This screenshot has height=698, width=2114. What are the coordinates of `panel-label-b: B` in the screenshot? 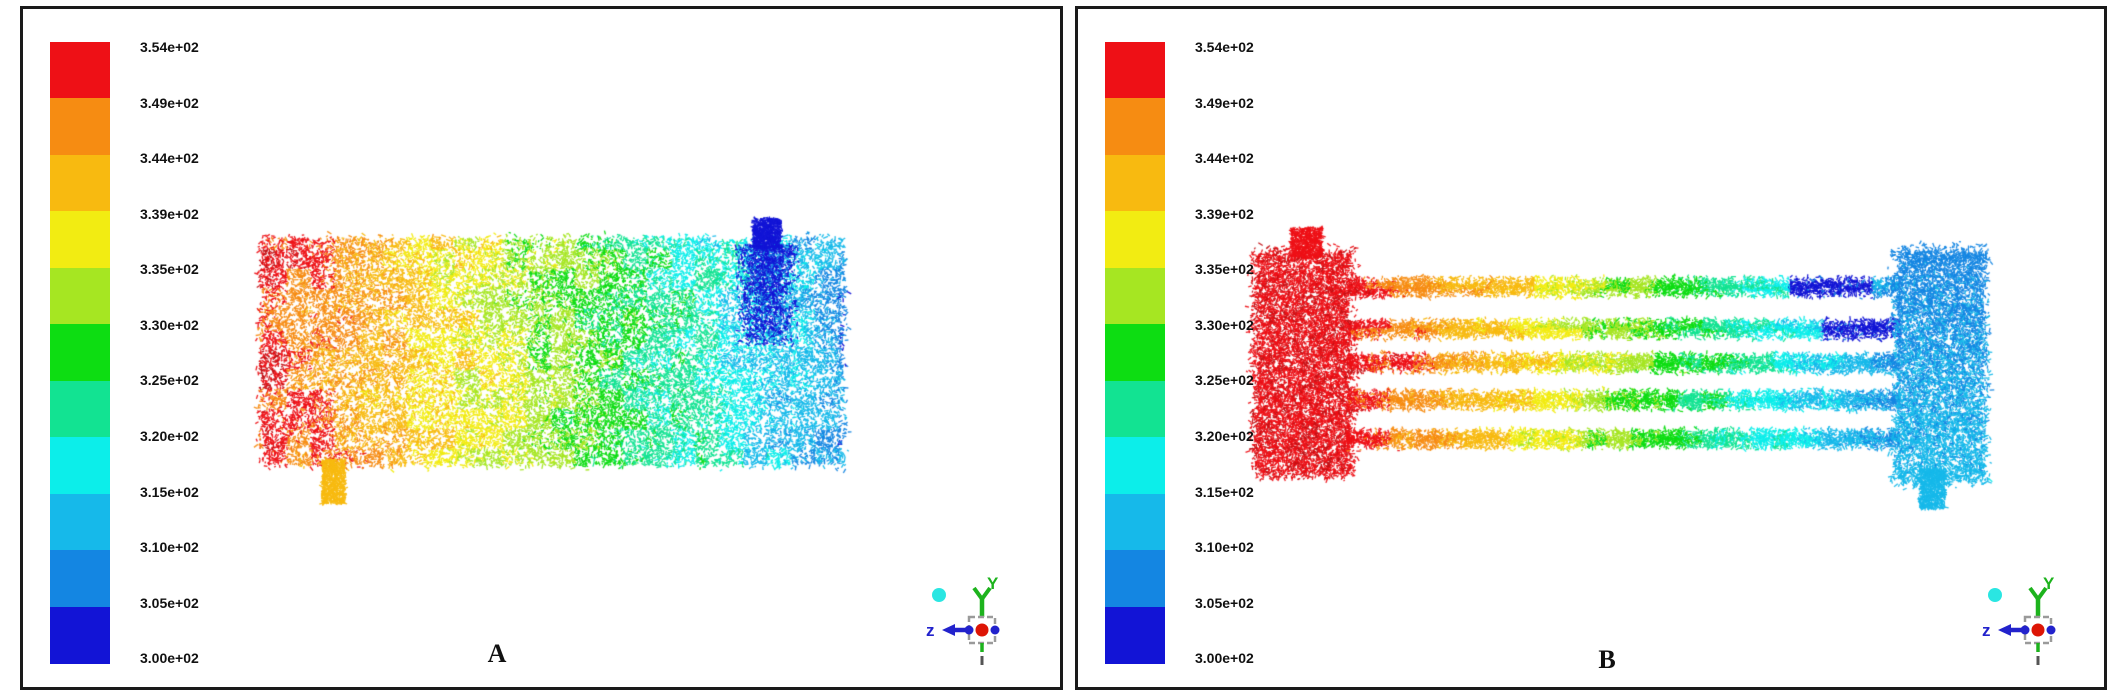 It's located at (1607, 659).